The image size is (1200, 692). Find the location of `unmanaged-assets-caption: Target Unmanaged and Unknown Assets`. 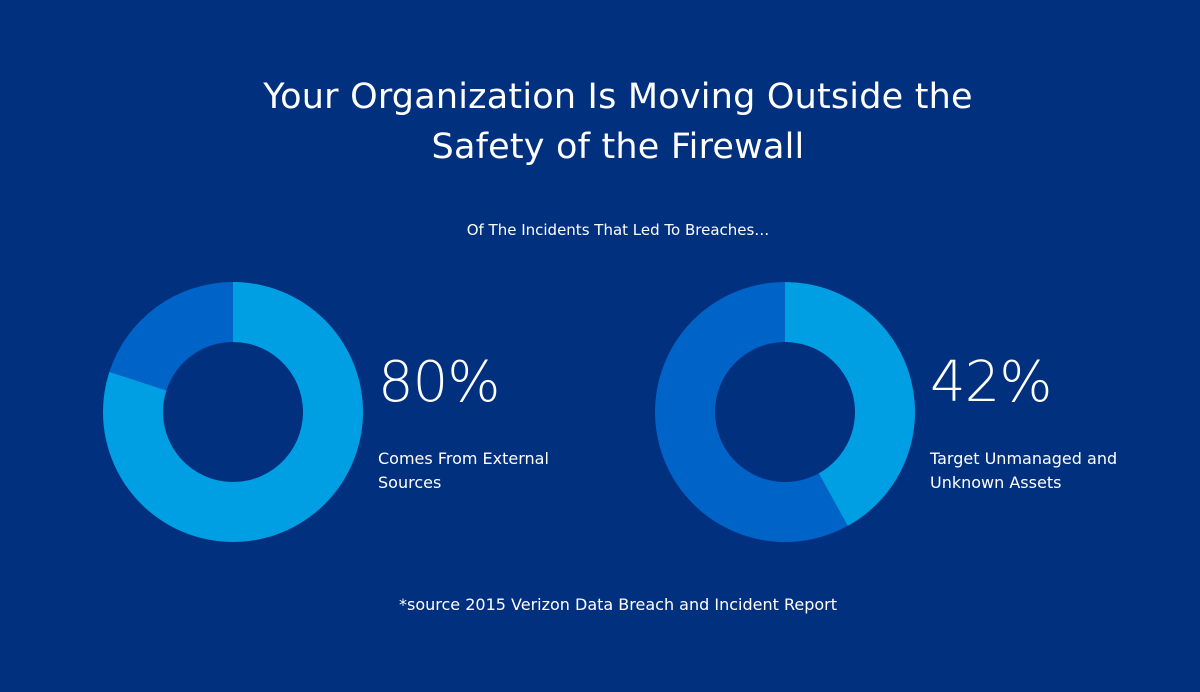

unmanaged-assets-caption: Target Unmanaged and Unknown Assets is located at coordinates (1023, 471).